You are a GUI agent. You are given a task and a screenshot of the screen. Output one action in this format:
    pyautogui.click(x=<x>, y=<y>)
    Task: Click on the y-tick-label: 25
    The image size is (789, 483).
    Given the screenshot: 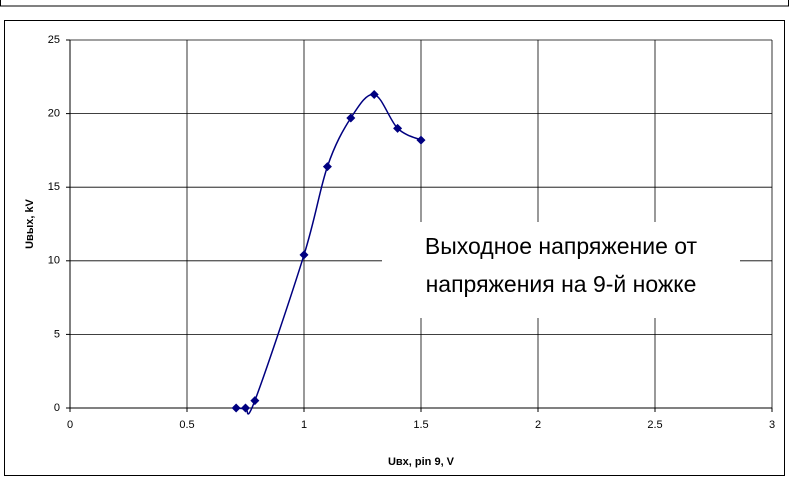 What is the action you would take?
    pyautogui.click(x=54, y=40)
    